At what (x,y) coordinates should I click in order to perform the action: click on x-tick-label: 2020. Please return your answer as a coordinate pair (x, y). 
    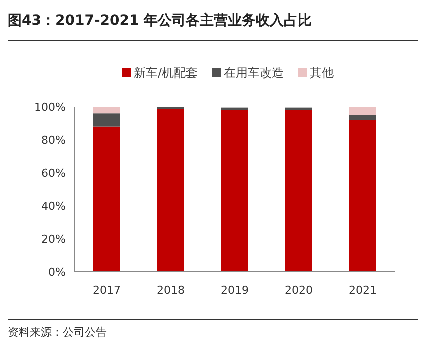
    Looking at the image, I should click on (299, 290).